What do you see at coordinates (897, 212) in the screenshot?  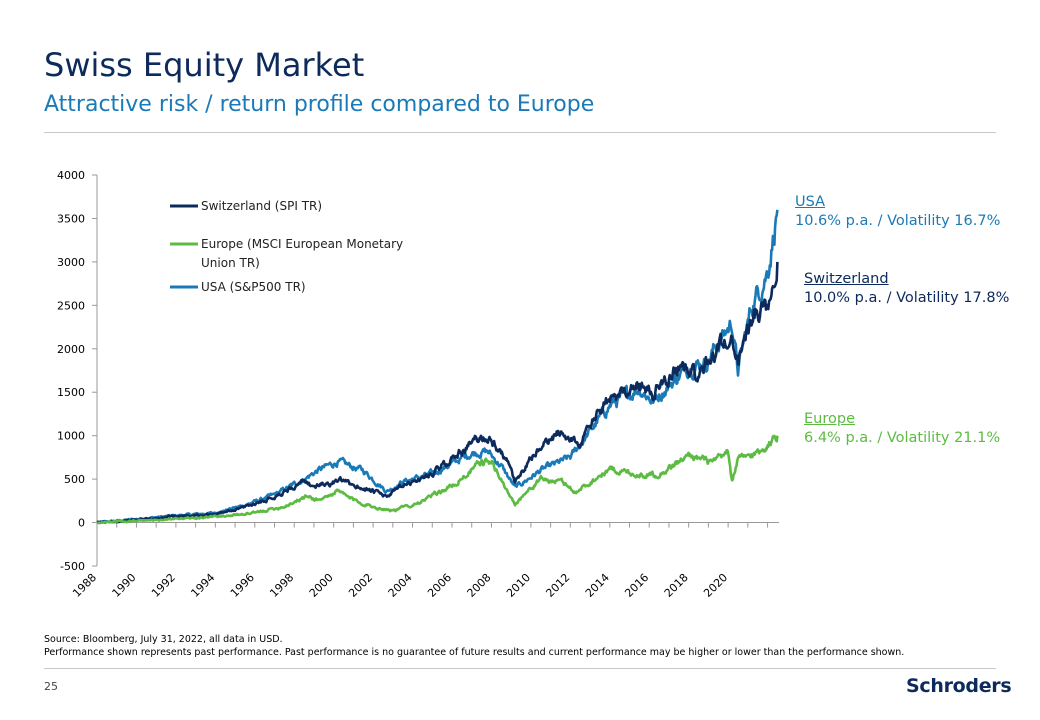 I see `annotation-usa: USA 10.6% p.a. / Volatility 16.7%` at bounding box center [897, 212].